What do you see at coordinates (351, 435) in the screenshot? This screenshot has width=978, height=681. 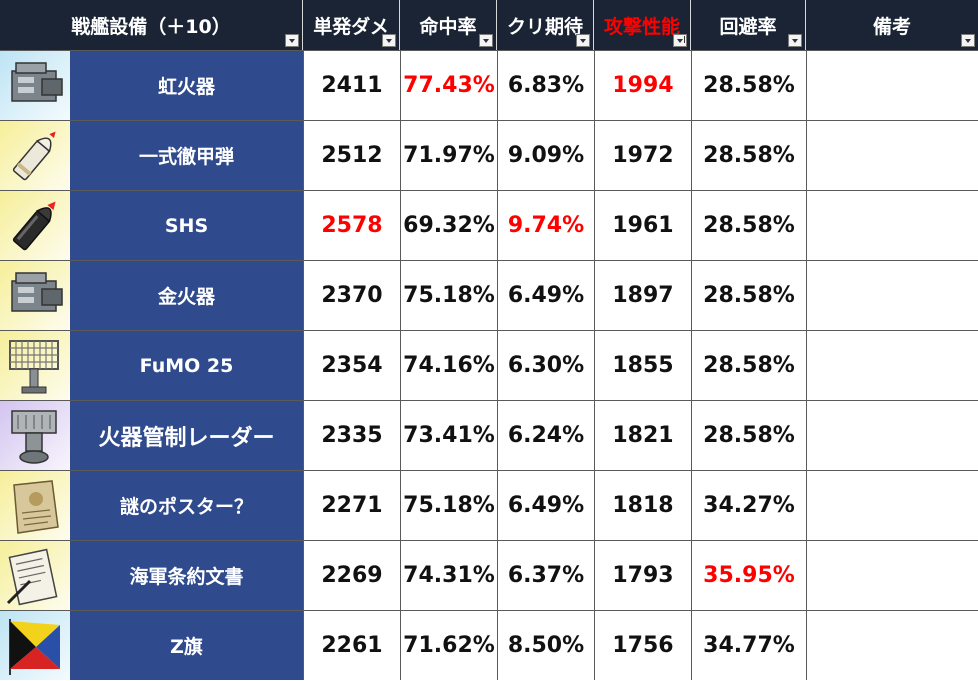 I see `damage-cell: 2335` at bounding box center [351, 435].